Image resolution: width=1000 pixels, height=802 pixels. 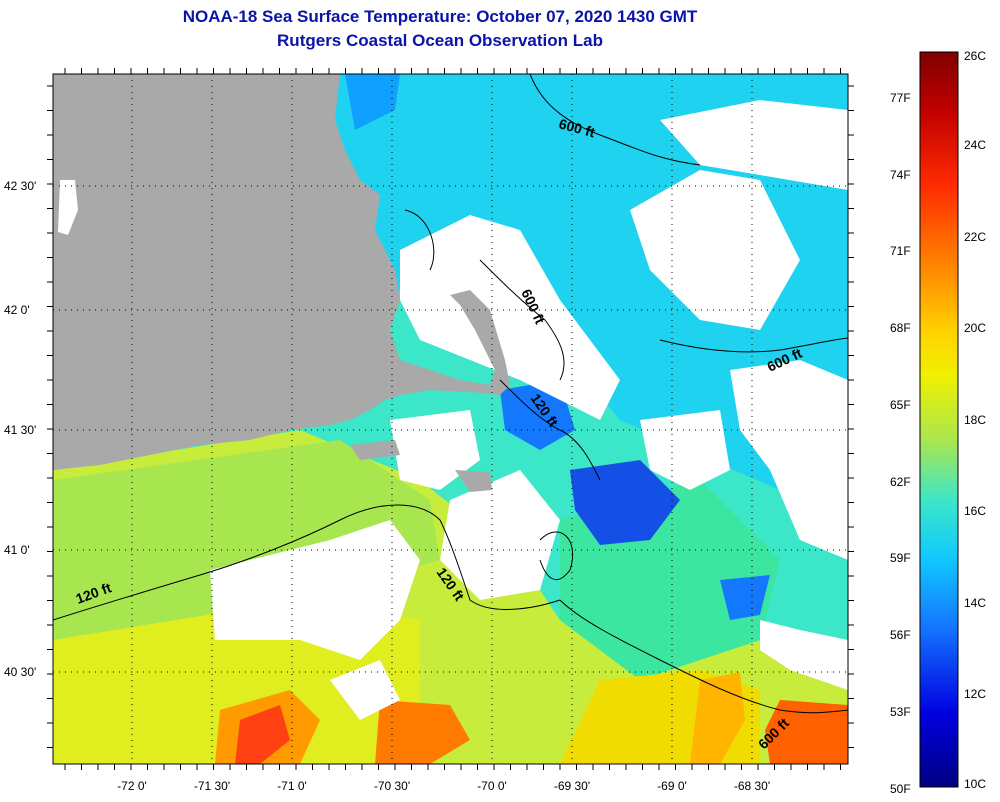 I want to click on lat-axis: 42 30' 42 0' 41 30' 41 0' 40 30', so click(x=20, y=429).